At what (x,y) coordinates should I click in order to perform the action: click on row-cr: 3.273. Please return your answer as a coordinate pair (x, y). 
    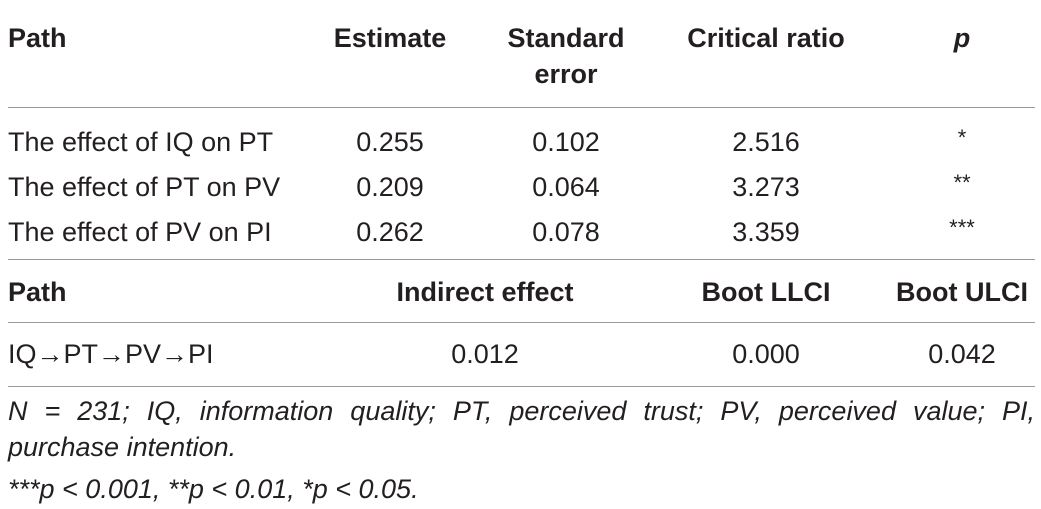
    Looking at the image, I should click on (766, 187).